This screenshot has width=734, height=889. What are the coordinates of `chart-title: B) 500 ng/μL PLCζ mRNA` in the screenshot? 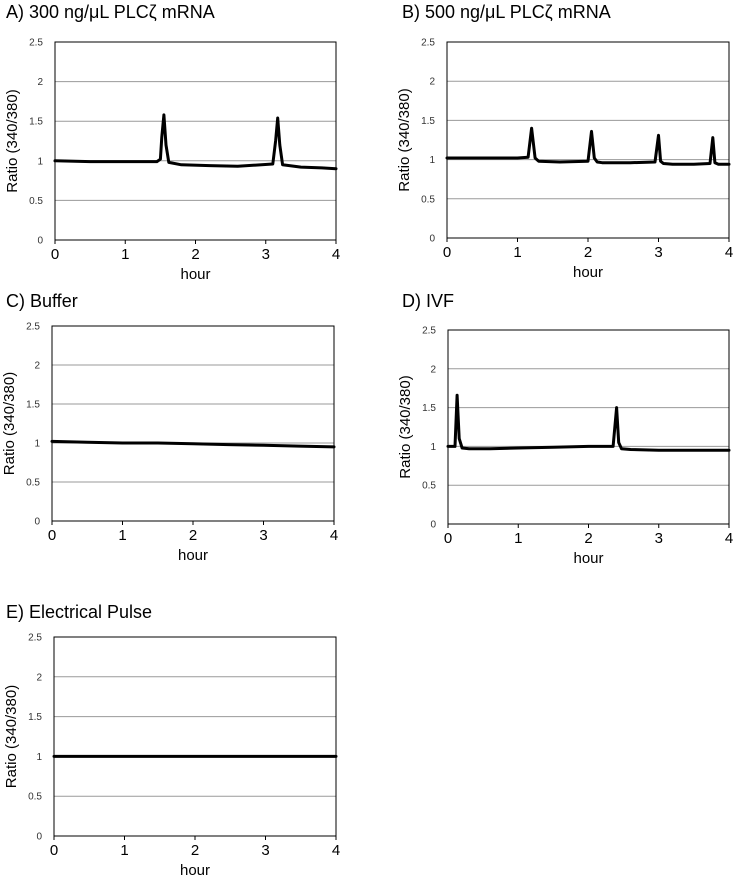 It's located at (506, 12).